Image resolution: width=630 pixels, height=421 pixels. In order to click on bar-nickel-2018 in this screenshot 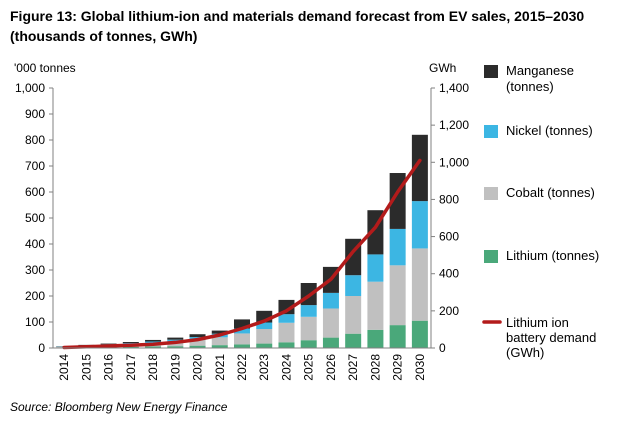, I will do `click(153, 342)`.